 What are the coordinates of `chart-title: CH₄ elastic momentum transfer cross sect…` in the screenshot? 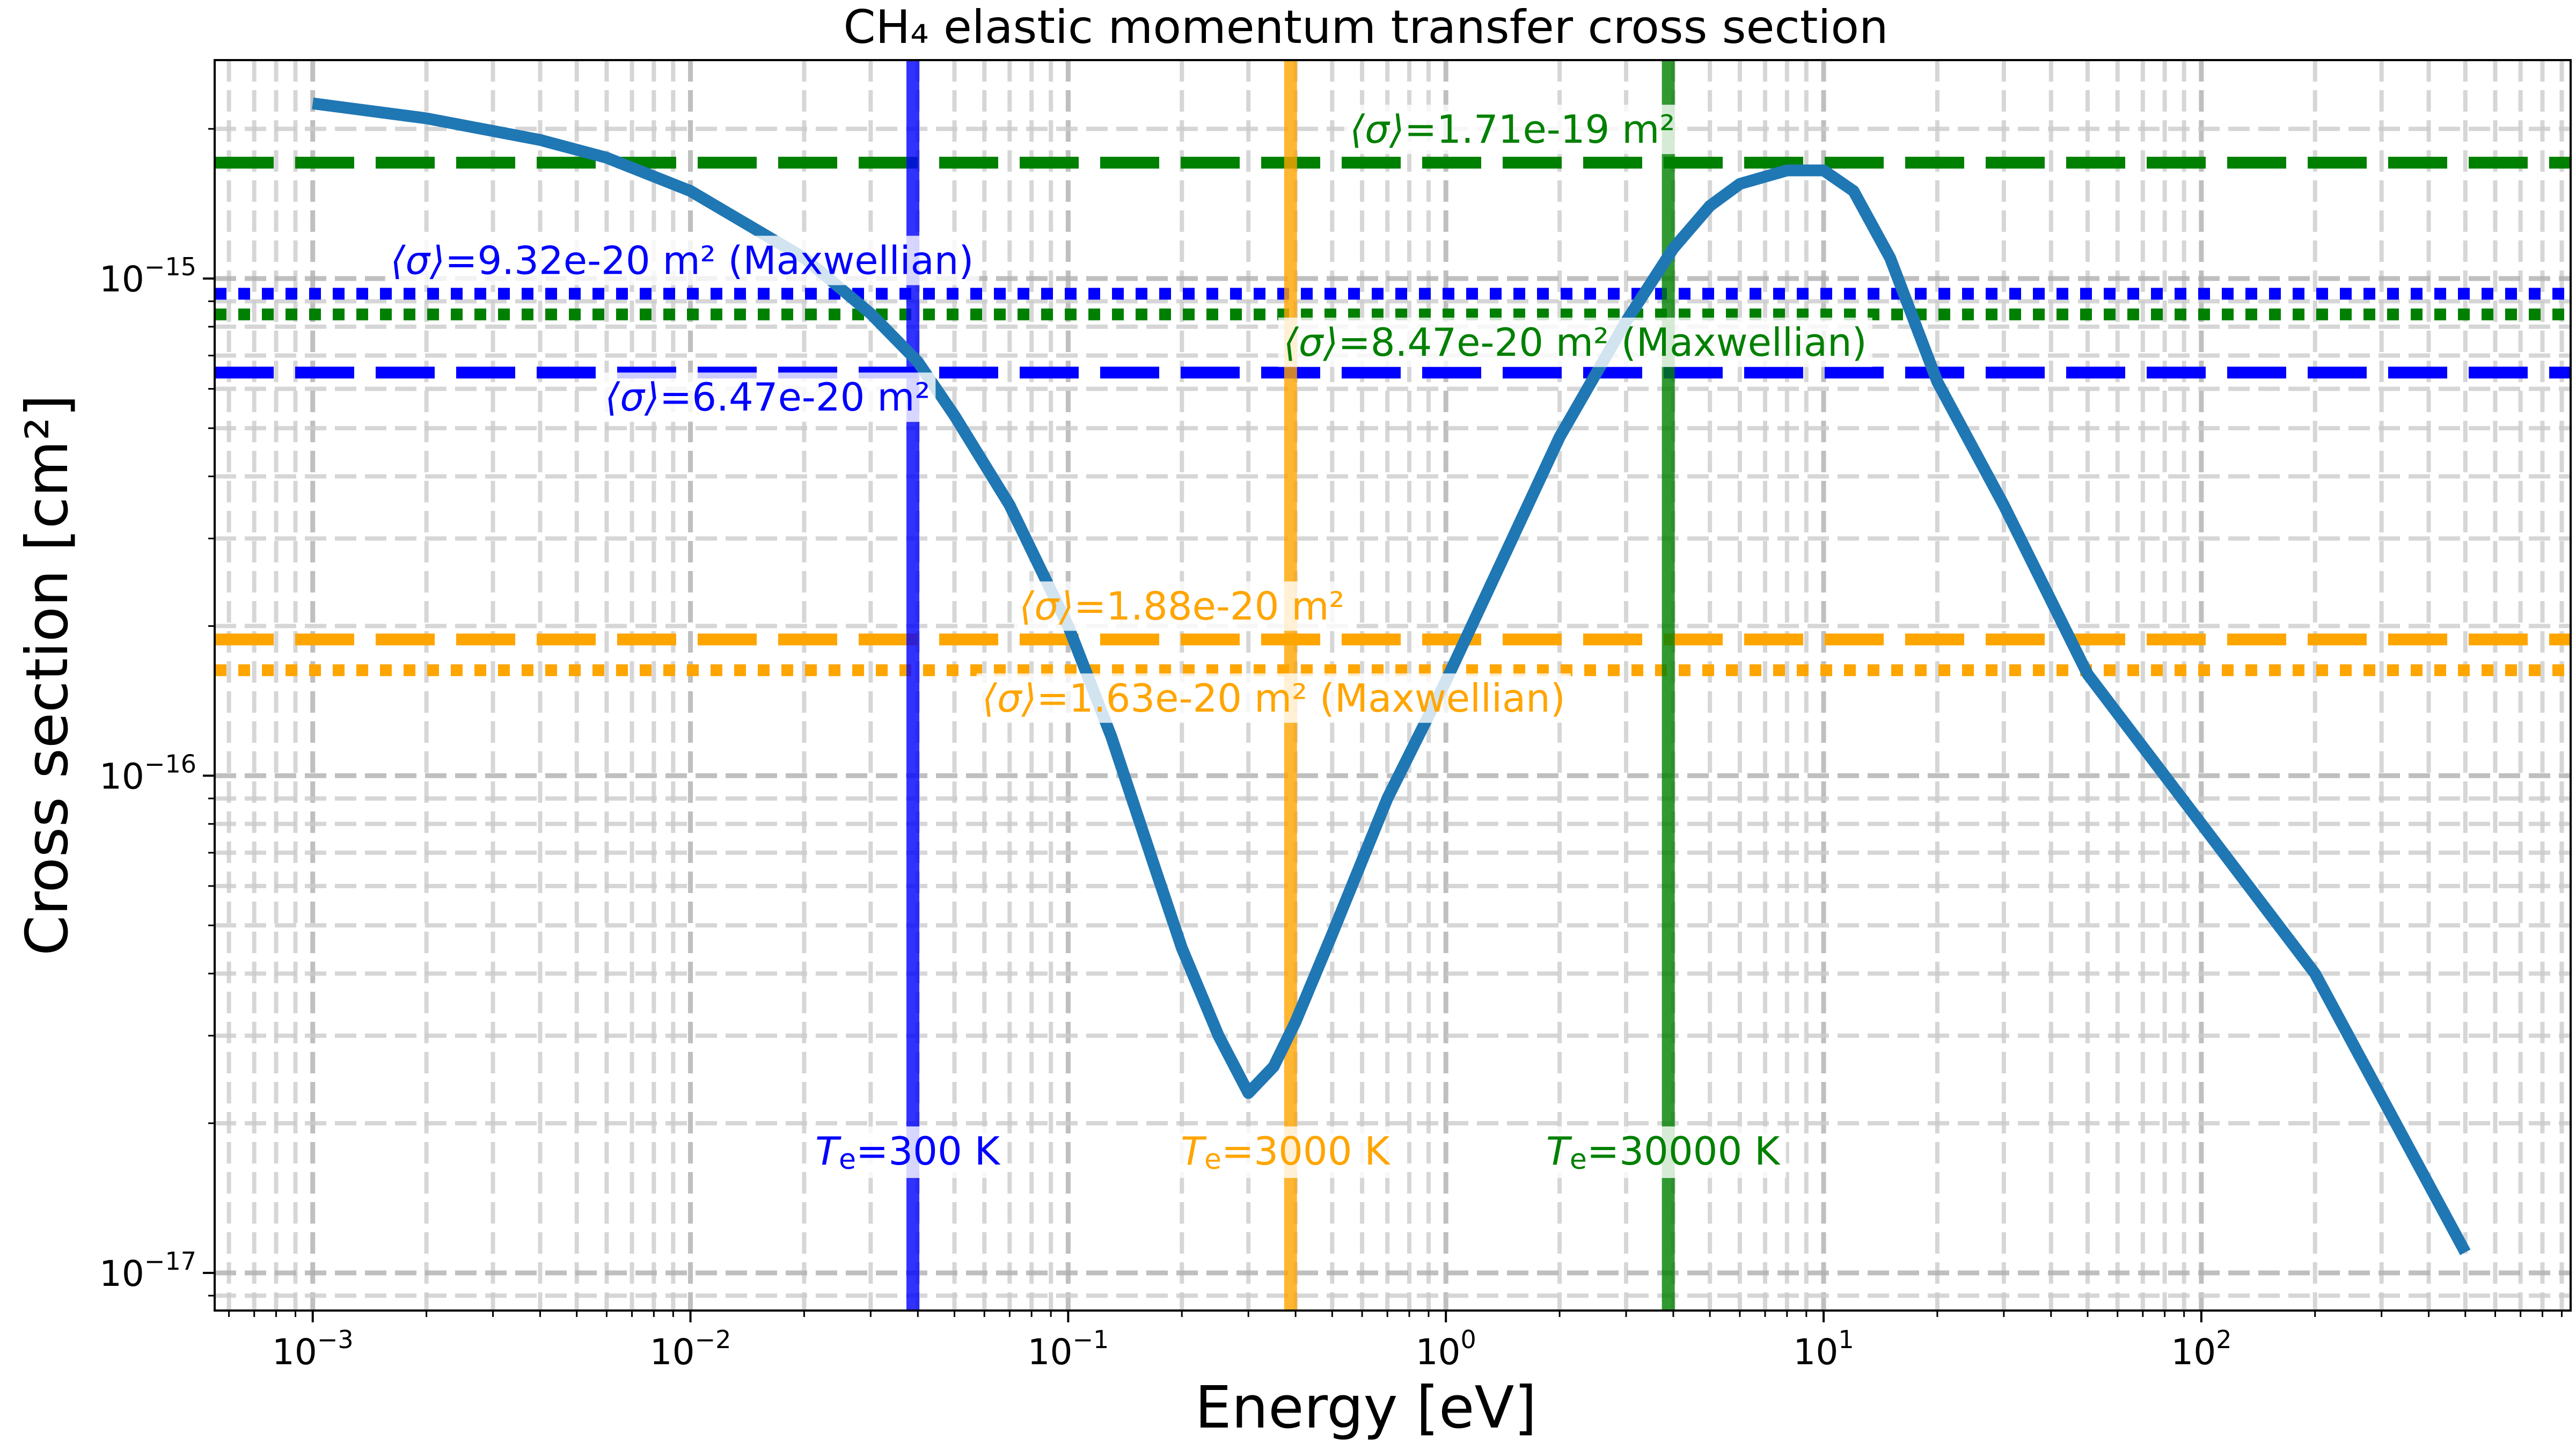 It's located at (1365, 27).